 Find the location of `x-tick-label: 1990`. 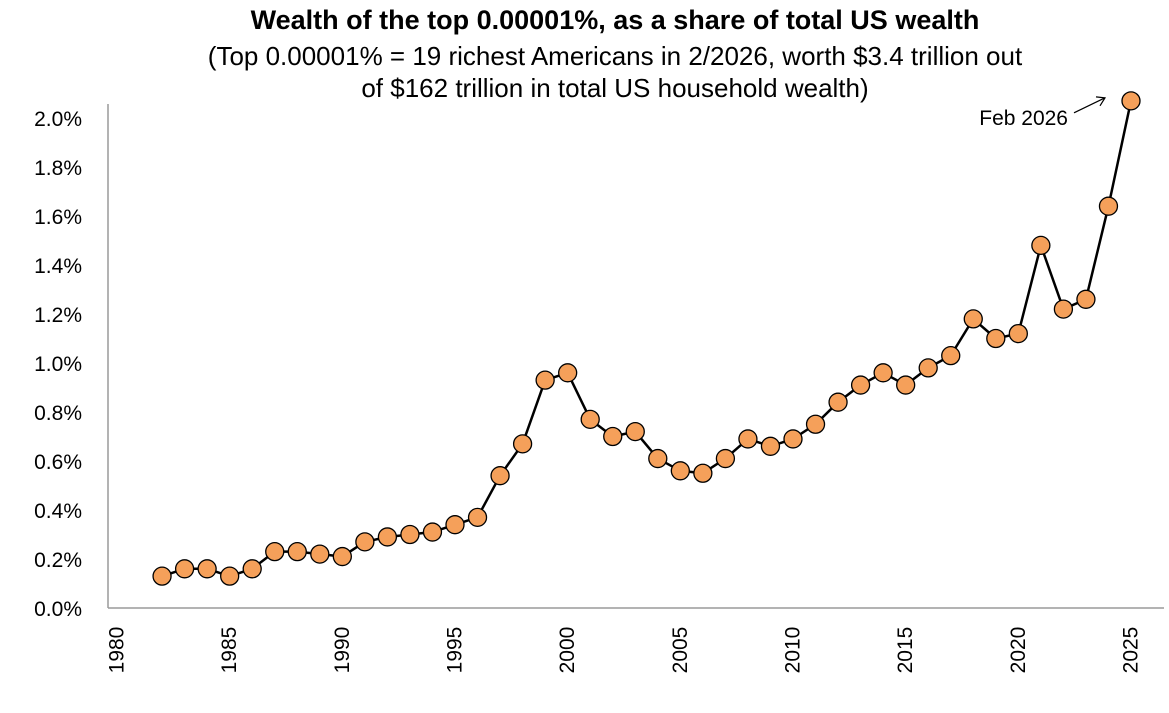

x-tick-label: 1990 is located at coordinates (342, 650).